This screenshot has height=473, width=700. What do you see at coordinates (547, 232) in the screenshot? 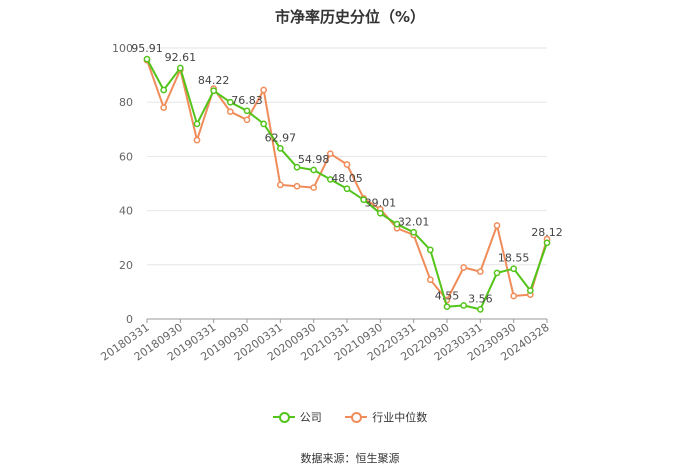
I see `data-label: 28.12` at bounding box center [547, 232].